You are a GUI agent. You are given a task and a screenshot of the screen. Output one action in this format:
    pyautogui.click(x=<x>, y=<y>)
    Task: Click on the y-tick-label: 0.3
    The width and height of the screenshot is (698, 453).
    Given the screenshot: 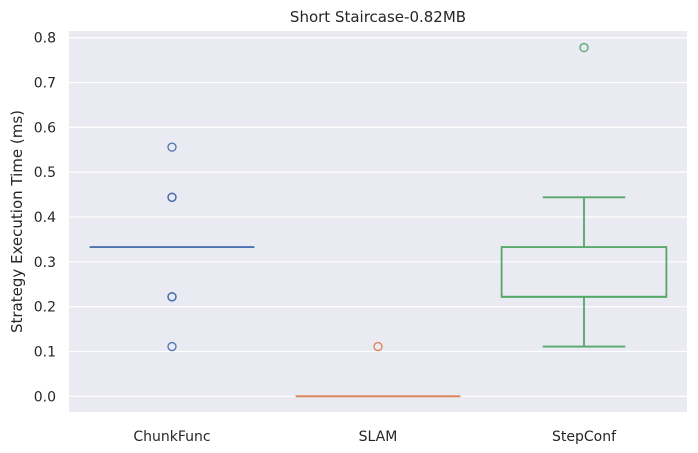 What is the action you would take?
    pyautogui.click(x=45, y=263)
    